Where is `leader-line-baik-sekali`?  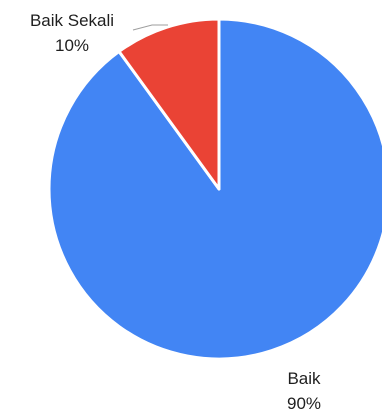
leader-line-baik-sekali is located at coordinates (150, 27).